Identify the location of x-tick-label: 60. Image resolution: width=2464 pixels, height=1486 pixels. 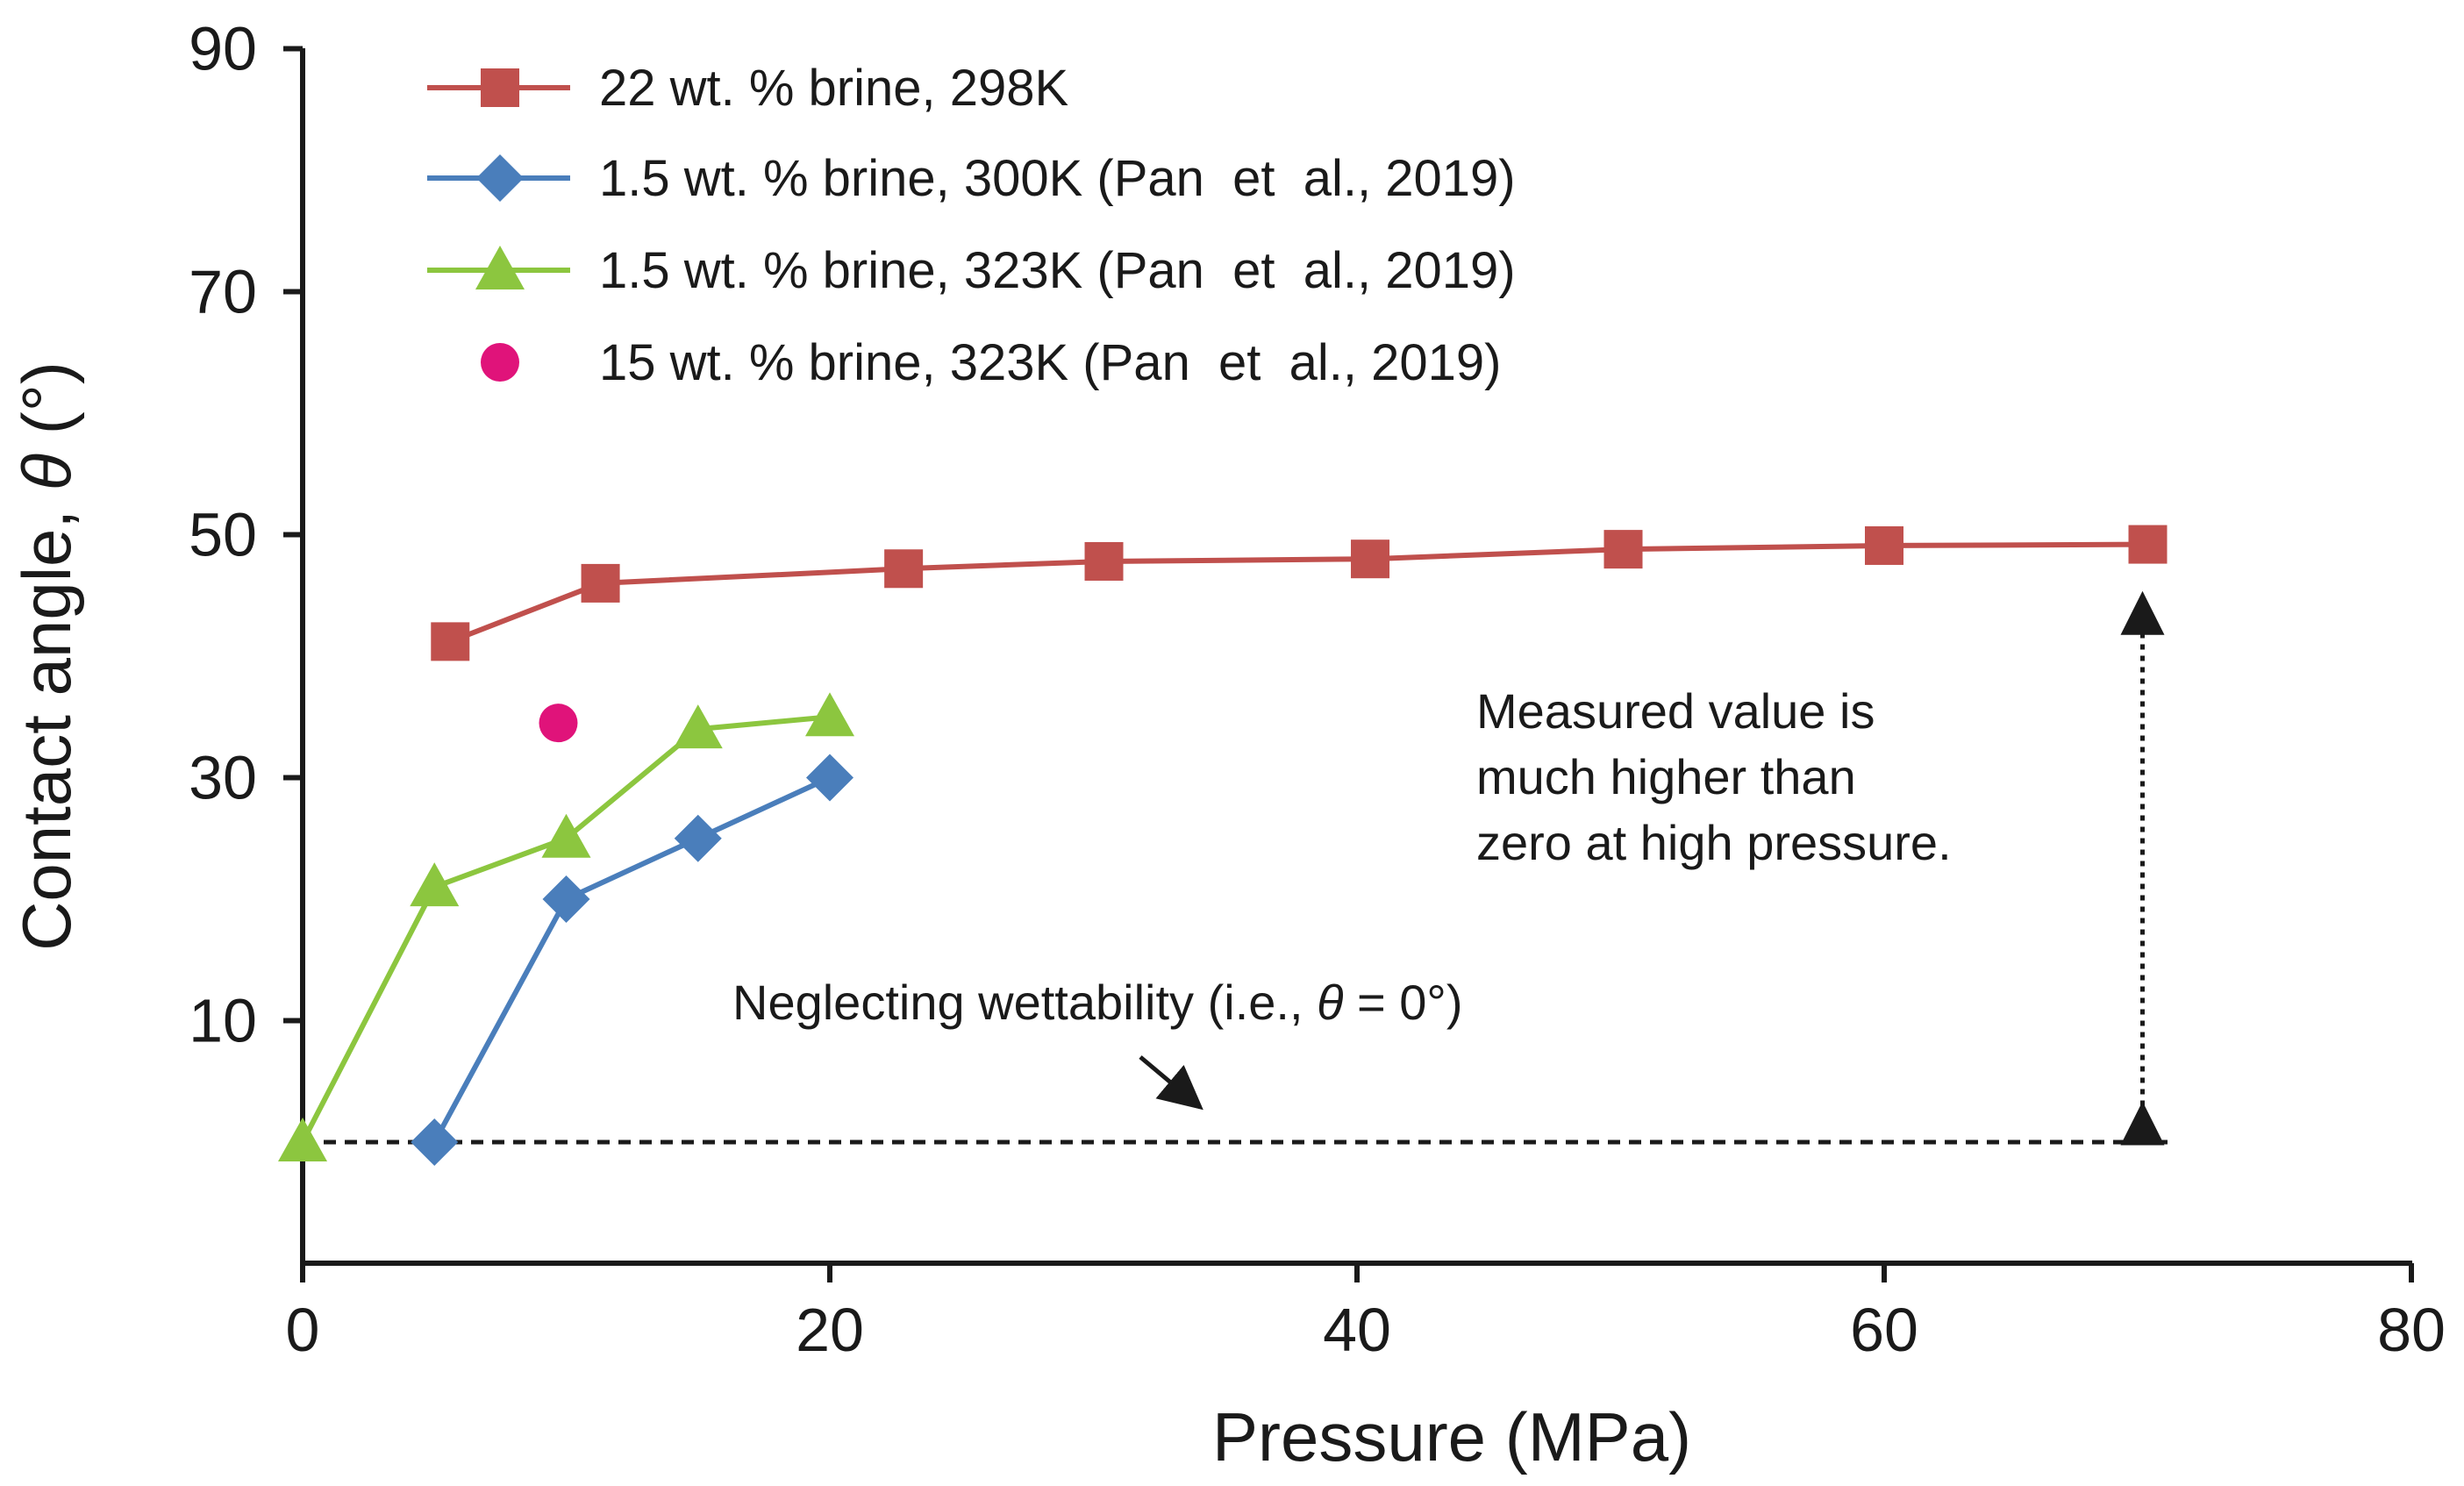
(1884, 1330).